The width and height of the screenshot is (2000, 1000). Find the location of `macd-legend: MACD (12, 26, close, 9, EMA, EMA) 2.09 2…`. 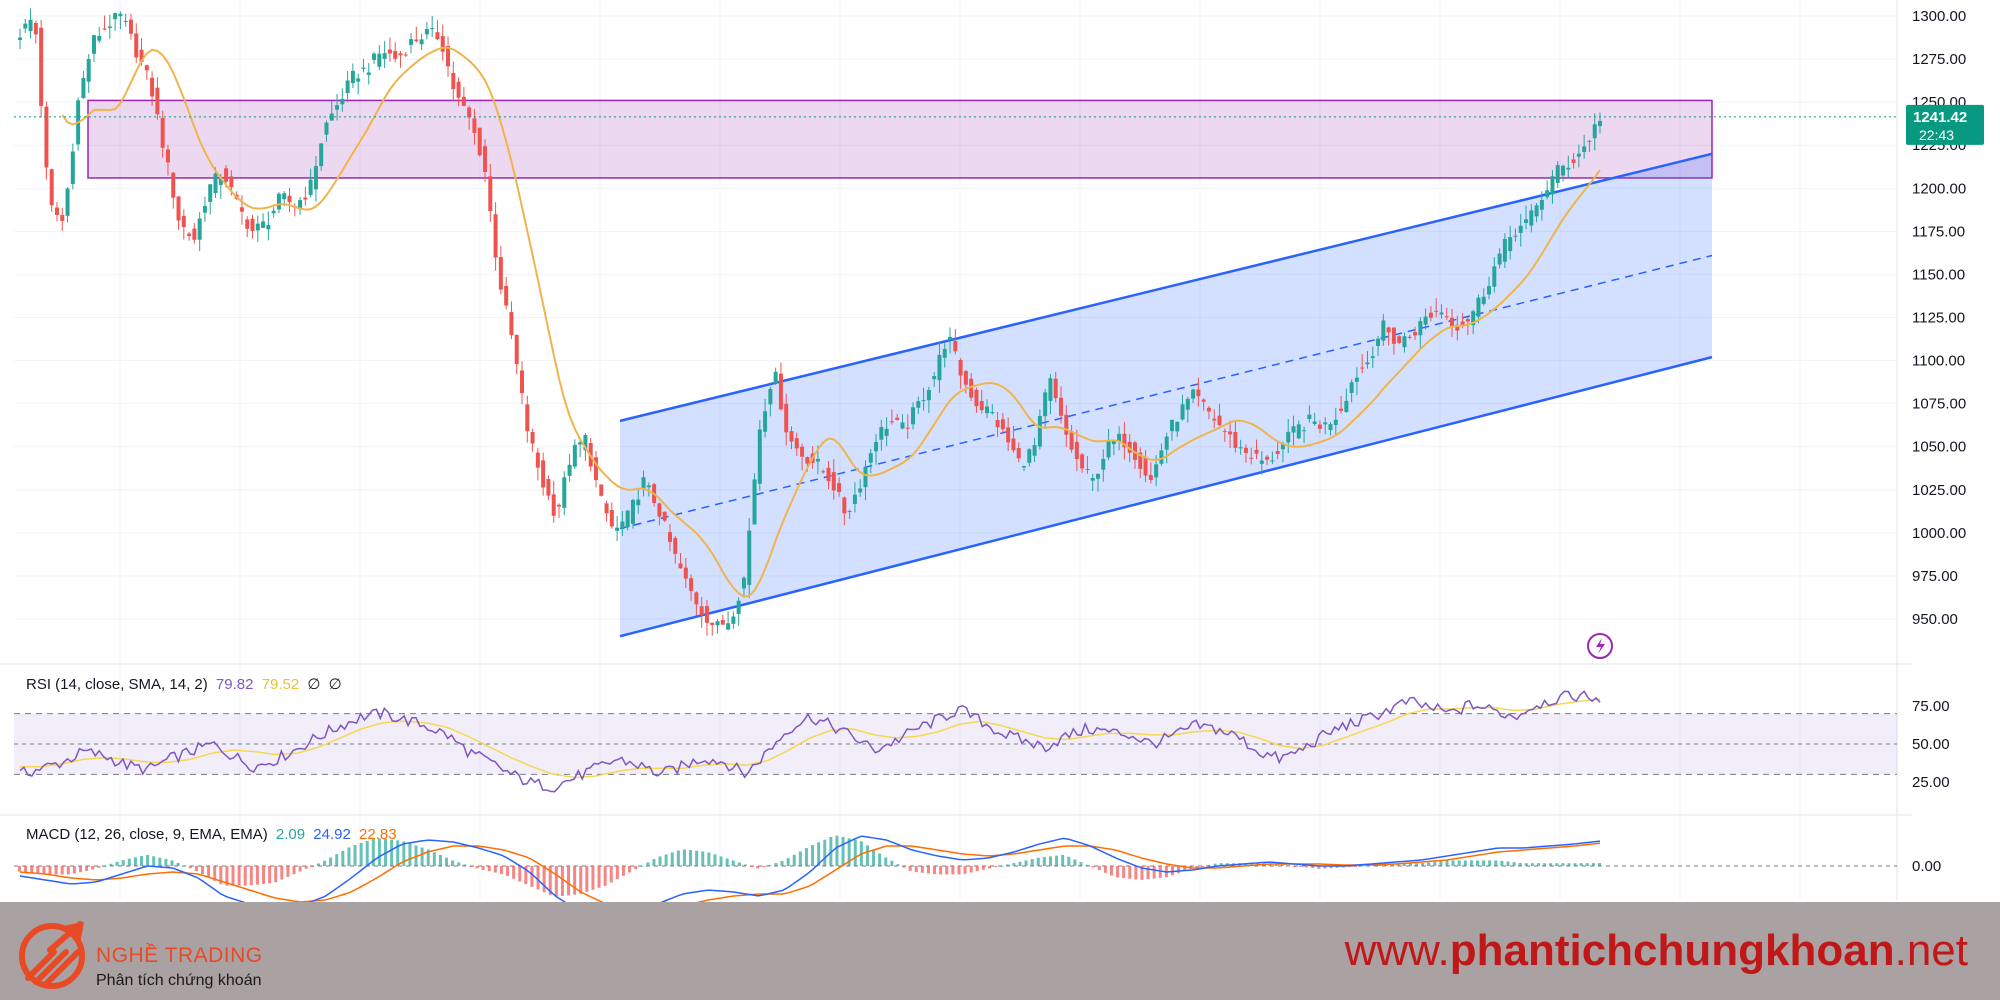

macd-legend: MACD (12, 26, close, 9, EMA, EMA) 2.09 2… is located at coordinates (213, 834).